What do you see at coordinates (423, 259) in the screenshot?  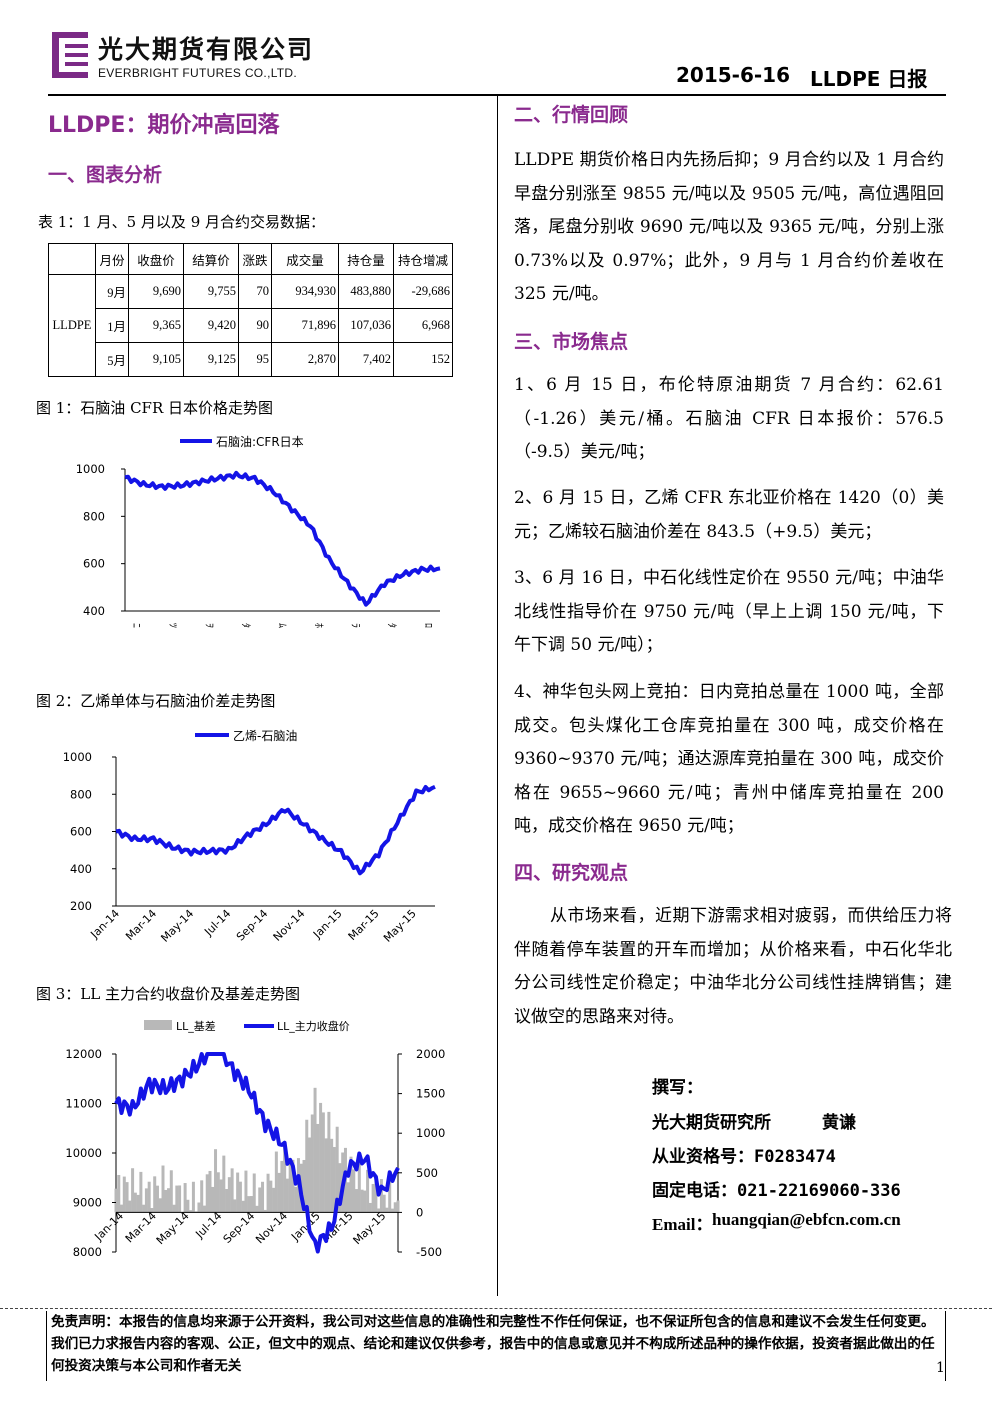 I see `column-header: 持仓增减` at bounding box center [423, 259].